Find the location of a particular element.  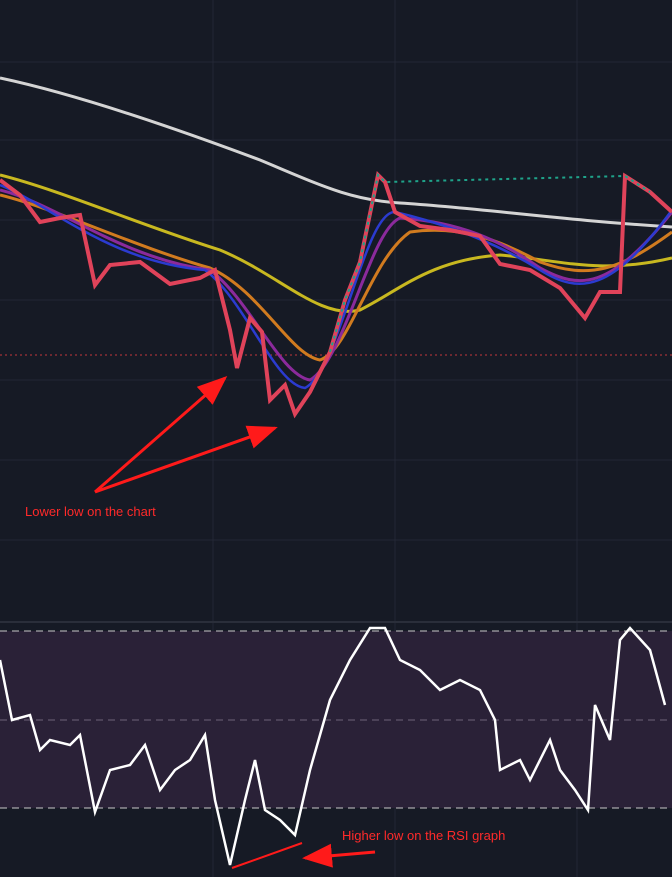

annotation: Lower low on the chart is located at coordinates (90, 511).